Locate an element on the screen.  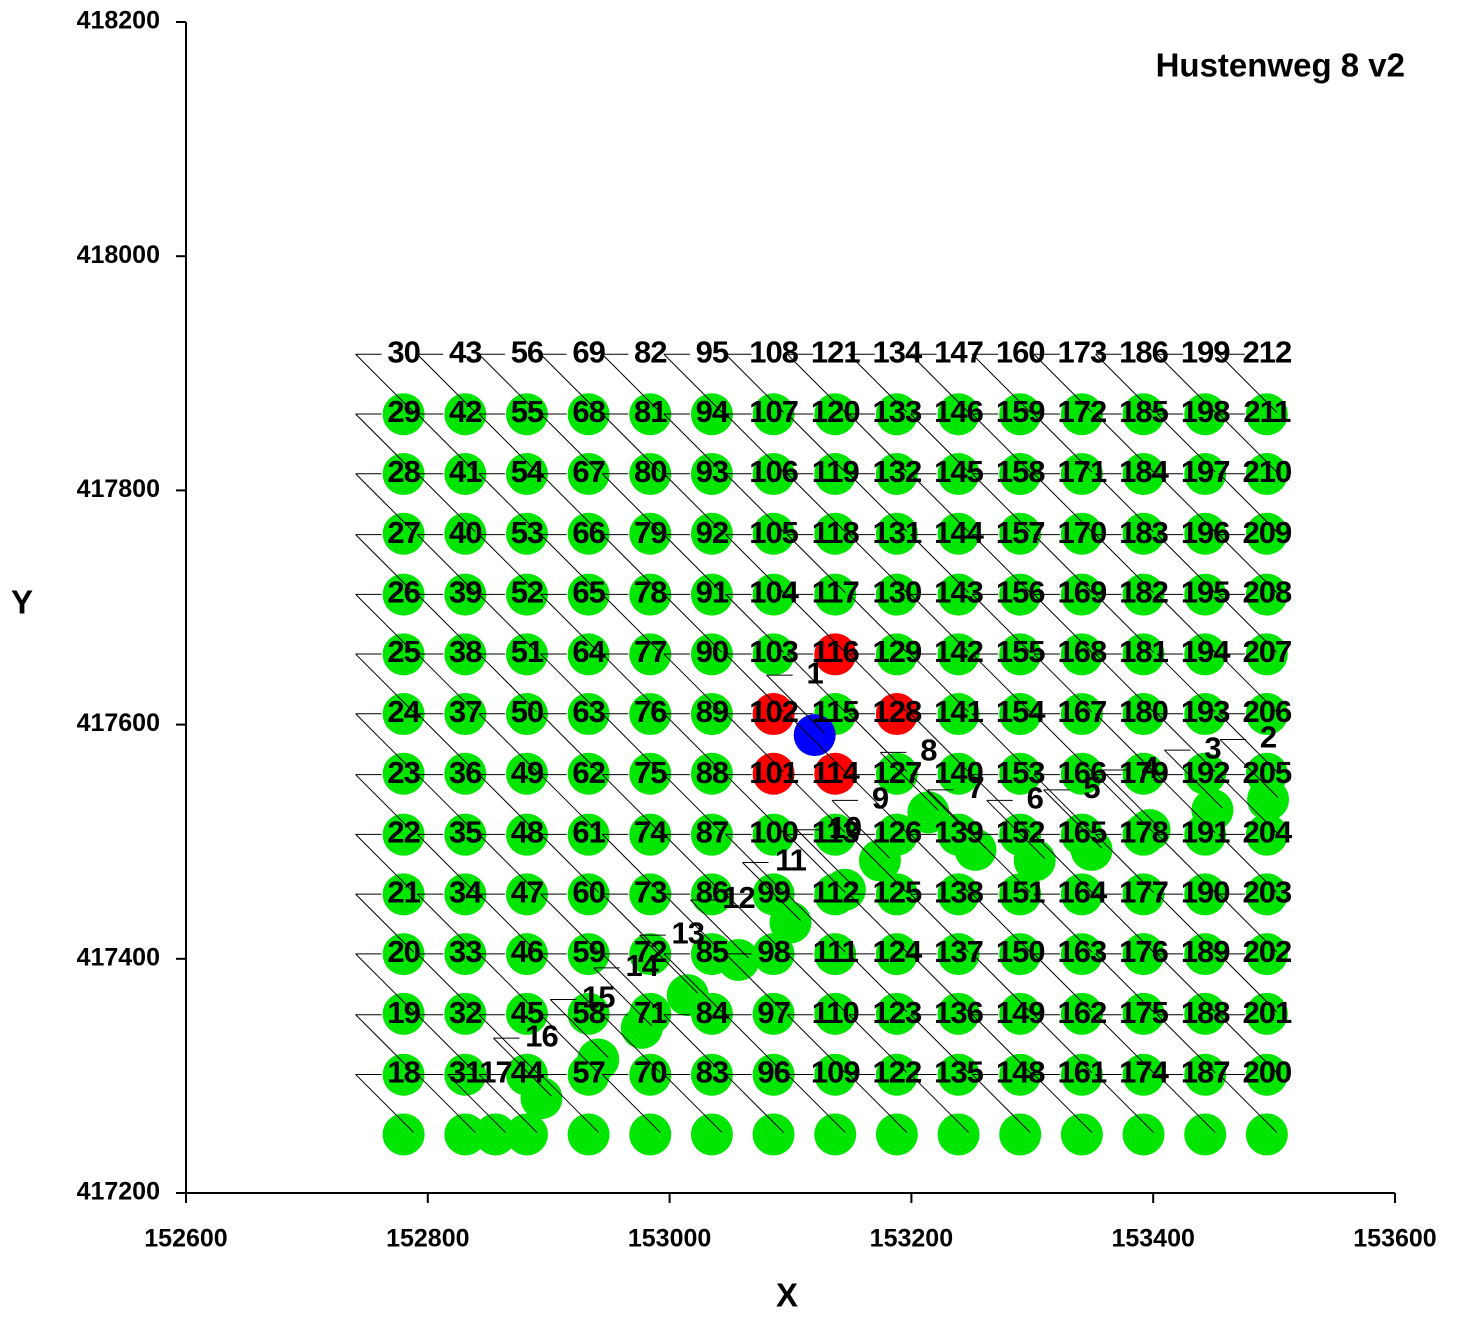
y-tick-label: 417400 is located at coordinates (118, 957).